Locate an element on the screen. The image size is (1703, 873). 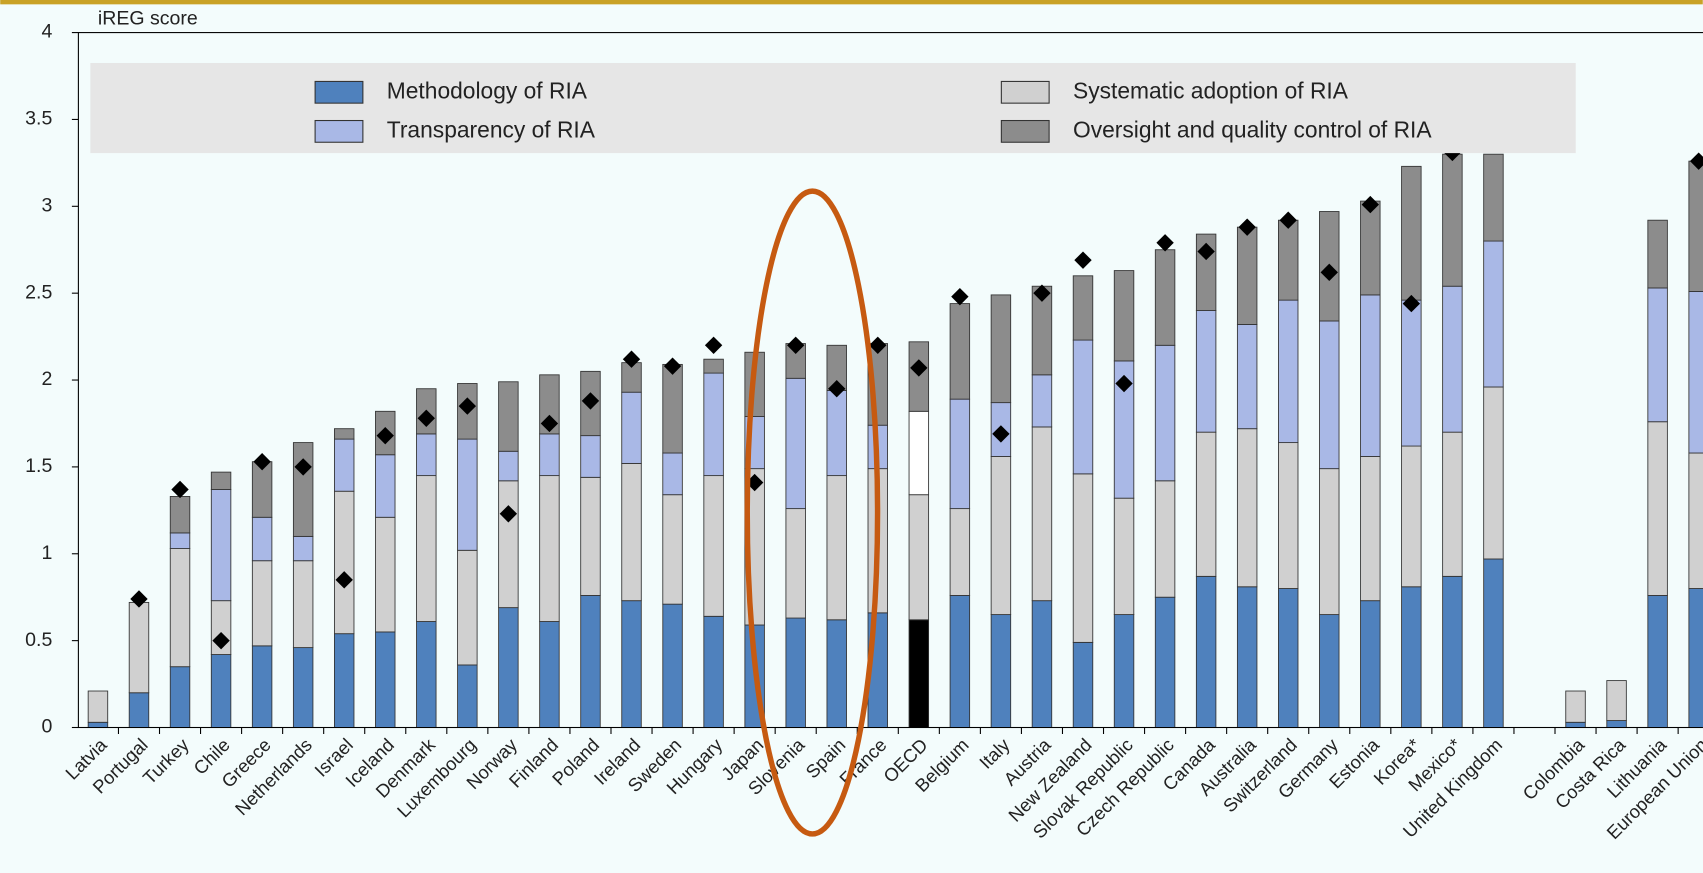
top-border is located at coordinates (851, 2).